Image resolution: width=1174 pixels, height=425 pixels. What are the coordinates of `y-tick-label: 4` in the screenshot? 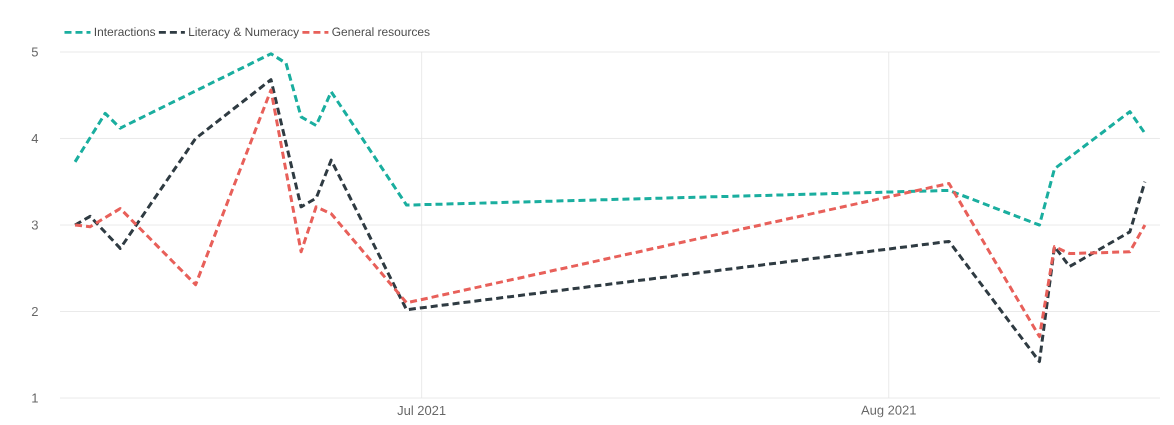 It's located at (35, 138).